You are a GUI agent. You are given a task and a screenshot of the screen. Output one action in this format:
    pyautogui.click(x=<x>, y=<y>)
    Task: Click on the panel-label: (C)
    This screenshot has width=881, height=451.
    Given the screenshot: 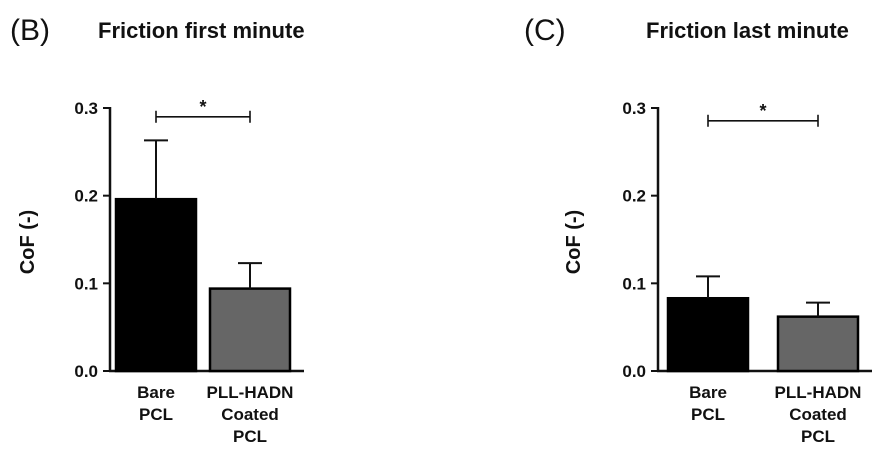 What is the action you would take?
    pyautogui.click(x=545, y=30)
    